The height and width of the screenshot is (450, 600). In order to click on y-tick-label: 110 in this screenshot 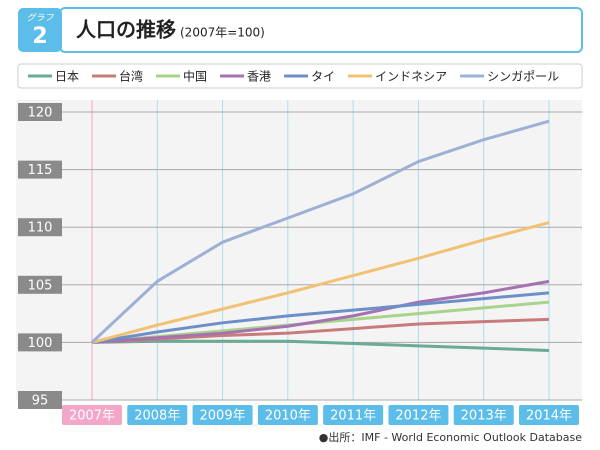, I will do `click(40, 228)`.